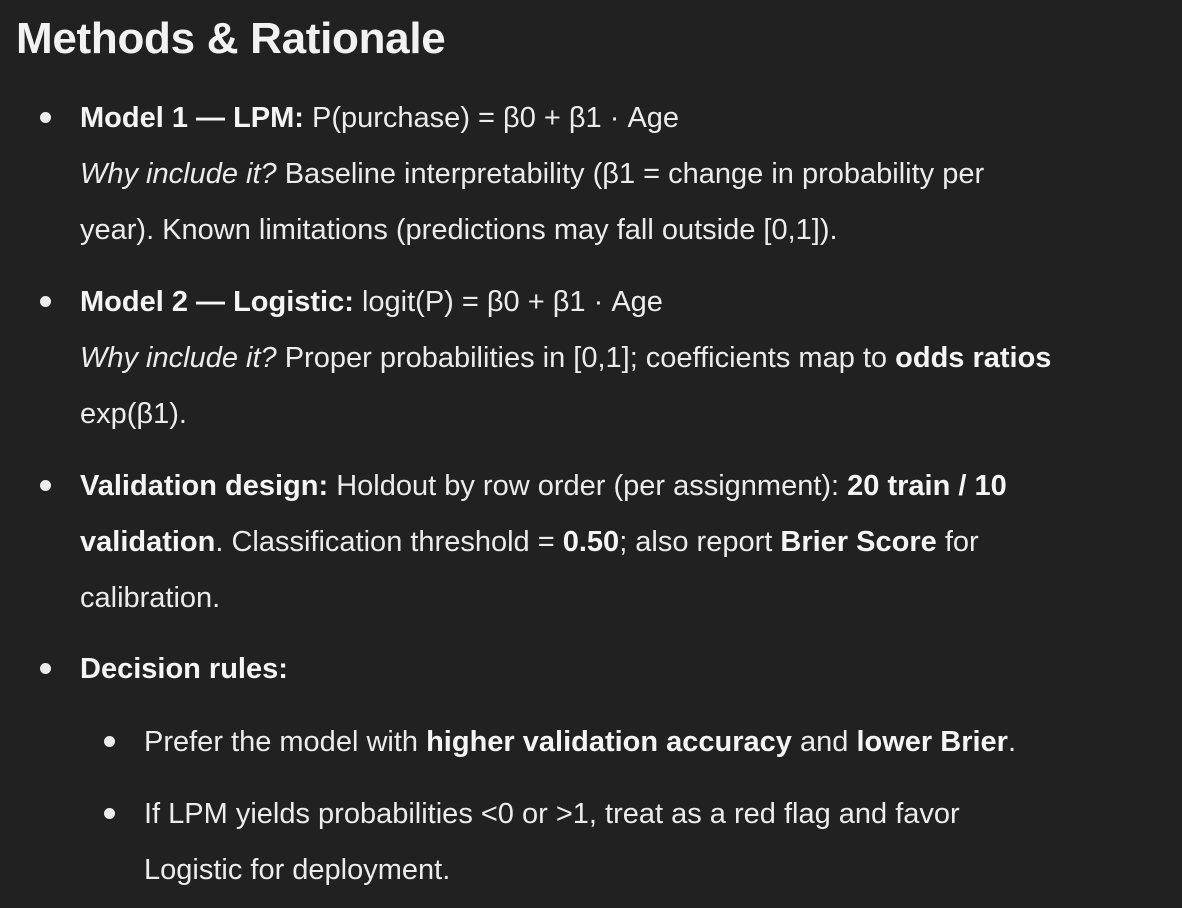 Image resolution: width=1182 pixels, height=908 pixels. What do you see at coordinates (178, 358) in the screenshot?
I see `model2-why: Why include it?` at bounding box center [178, 358].